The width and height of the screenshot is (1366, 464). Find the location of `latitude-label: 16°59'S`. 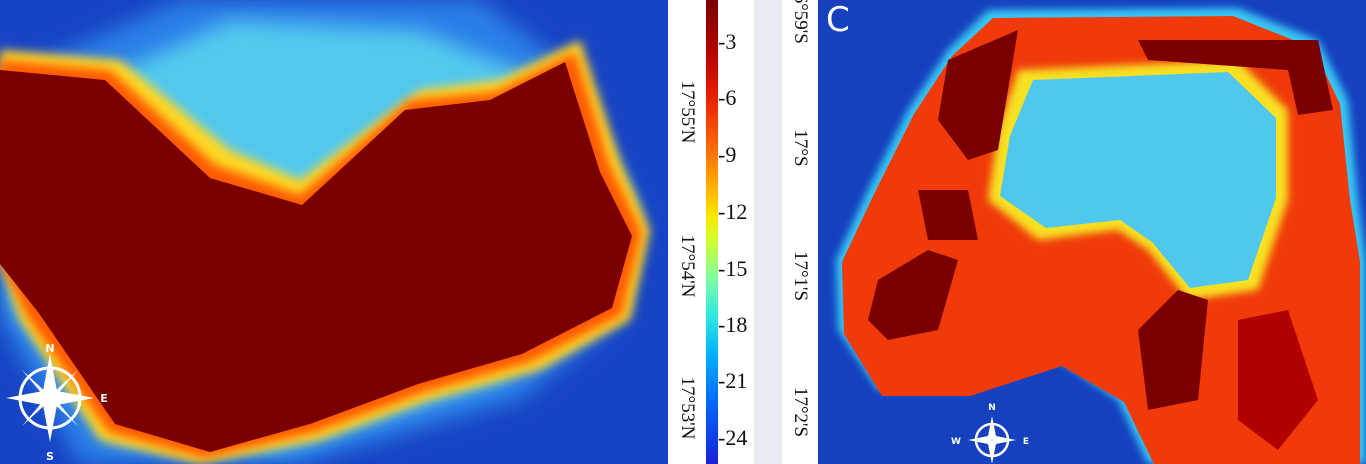

latitude-label: 16°59'S is located at coordinates (800, 22).